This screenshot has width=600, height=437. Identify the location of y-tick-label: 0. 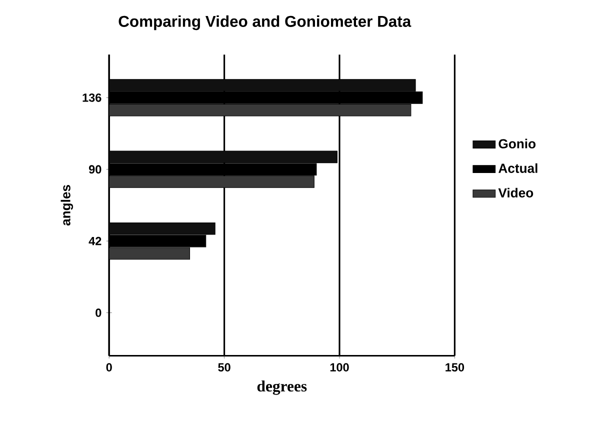
(99, 312).